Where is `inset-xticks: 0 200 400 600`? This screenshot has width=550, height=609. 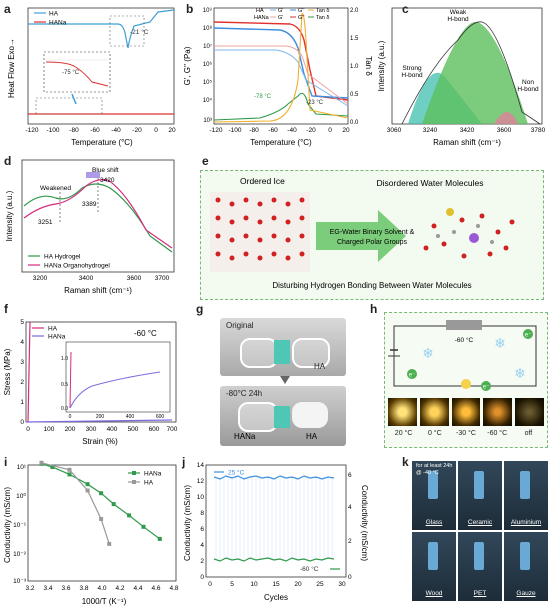
inset-xticks: 0 200 400 600 is located at coordinates (117, 417).